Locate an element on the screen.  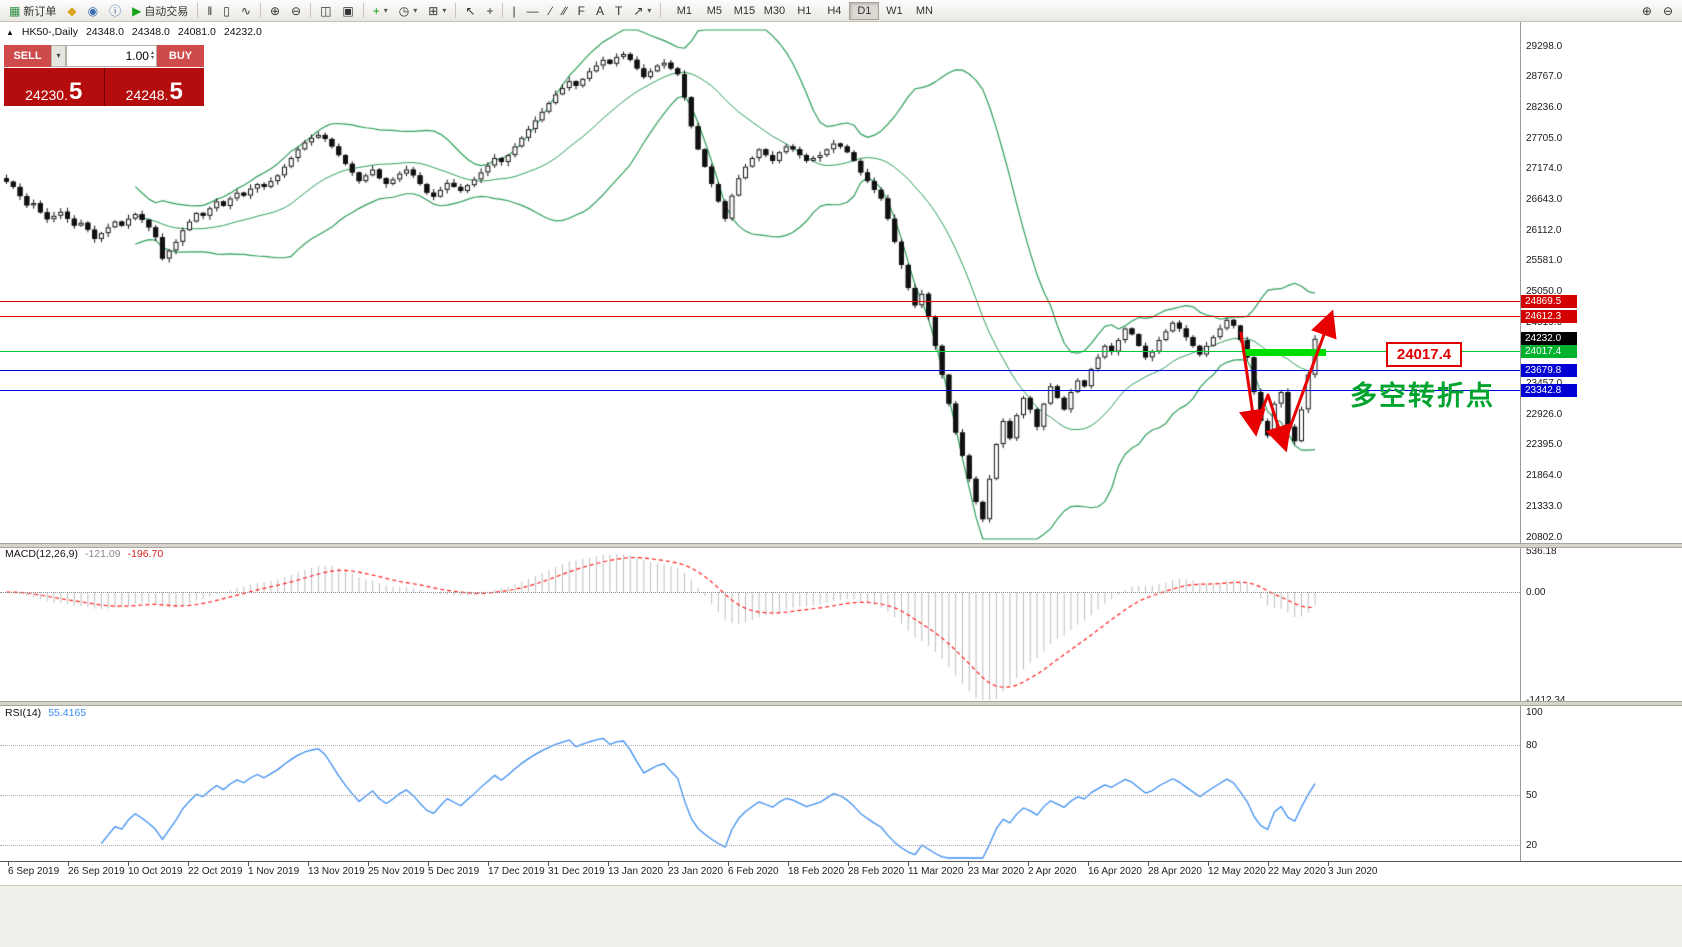
new-order-icon: ▦ is located at coordinates (15, 10).